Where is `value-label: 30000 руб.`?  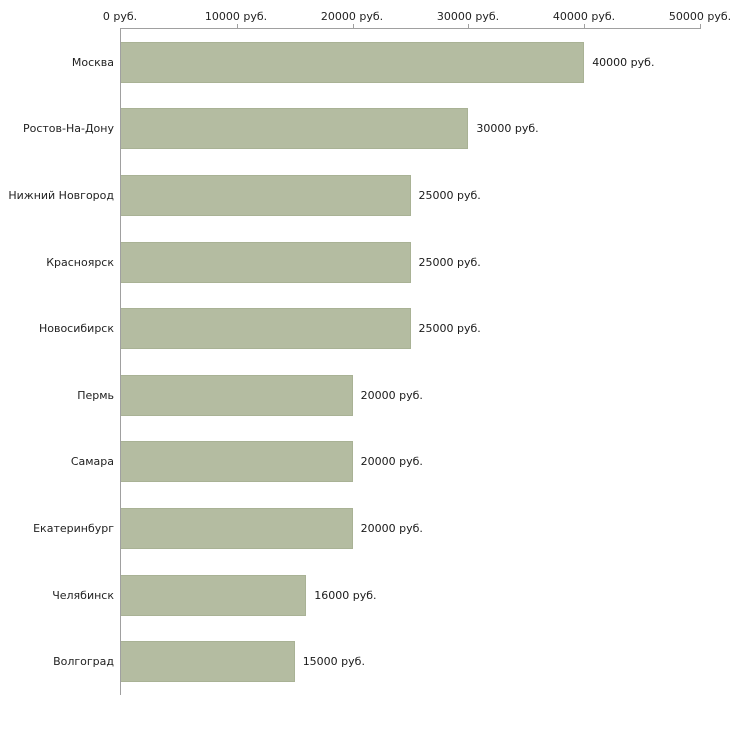 value-label: 30000 руб. is located at coordinates (507, 129).